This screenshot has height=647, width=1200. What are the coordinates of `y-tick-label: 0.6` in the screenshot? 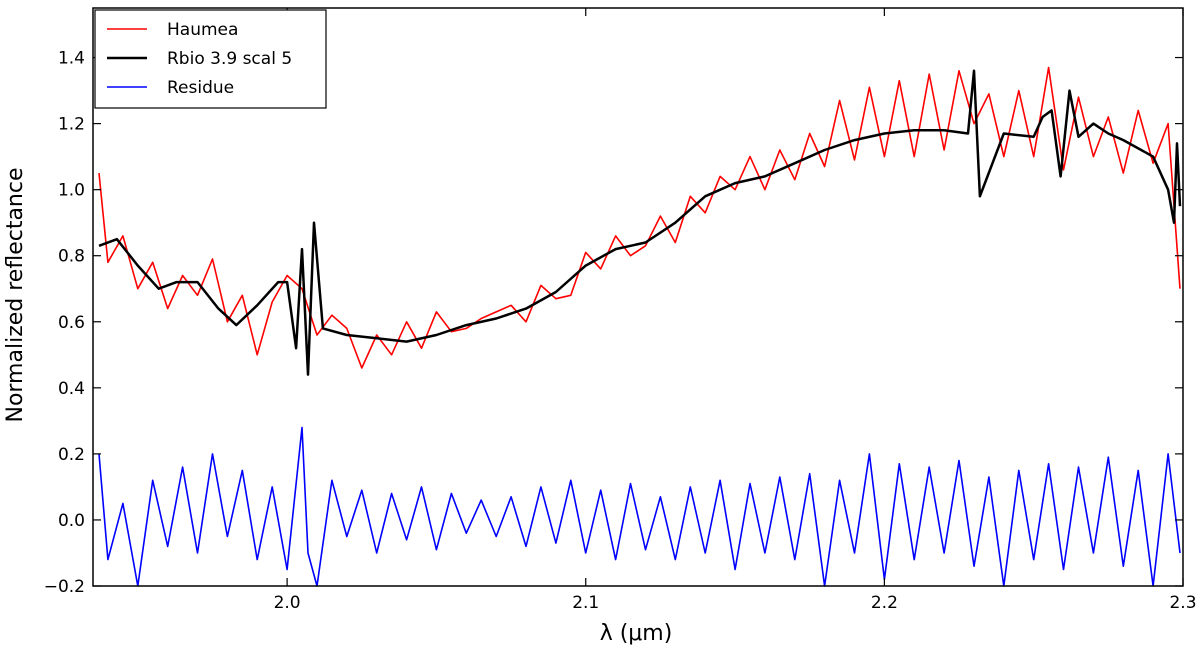 It's located at (71, 323).